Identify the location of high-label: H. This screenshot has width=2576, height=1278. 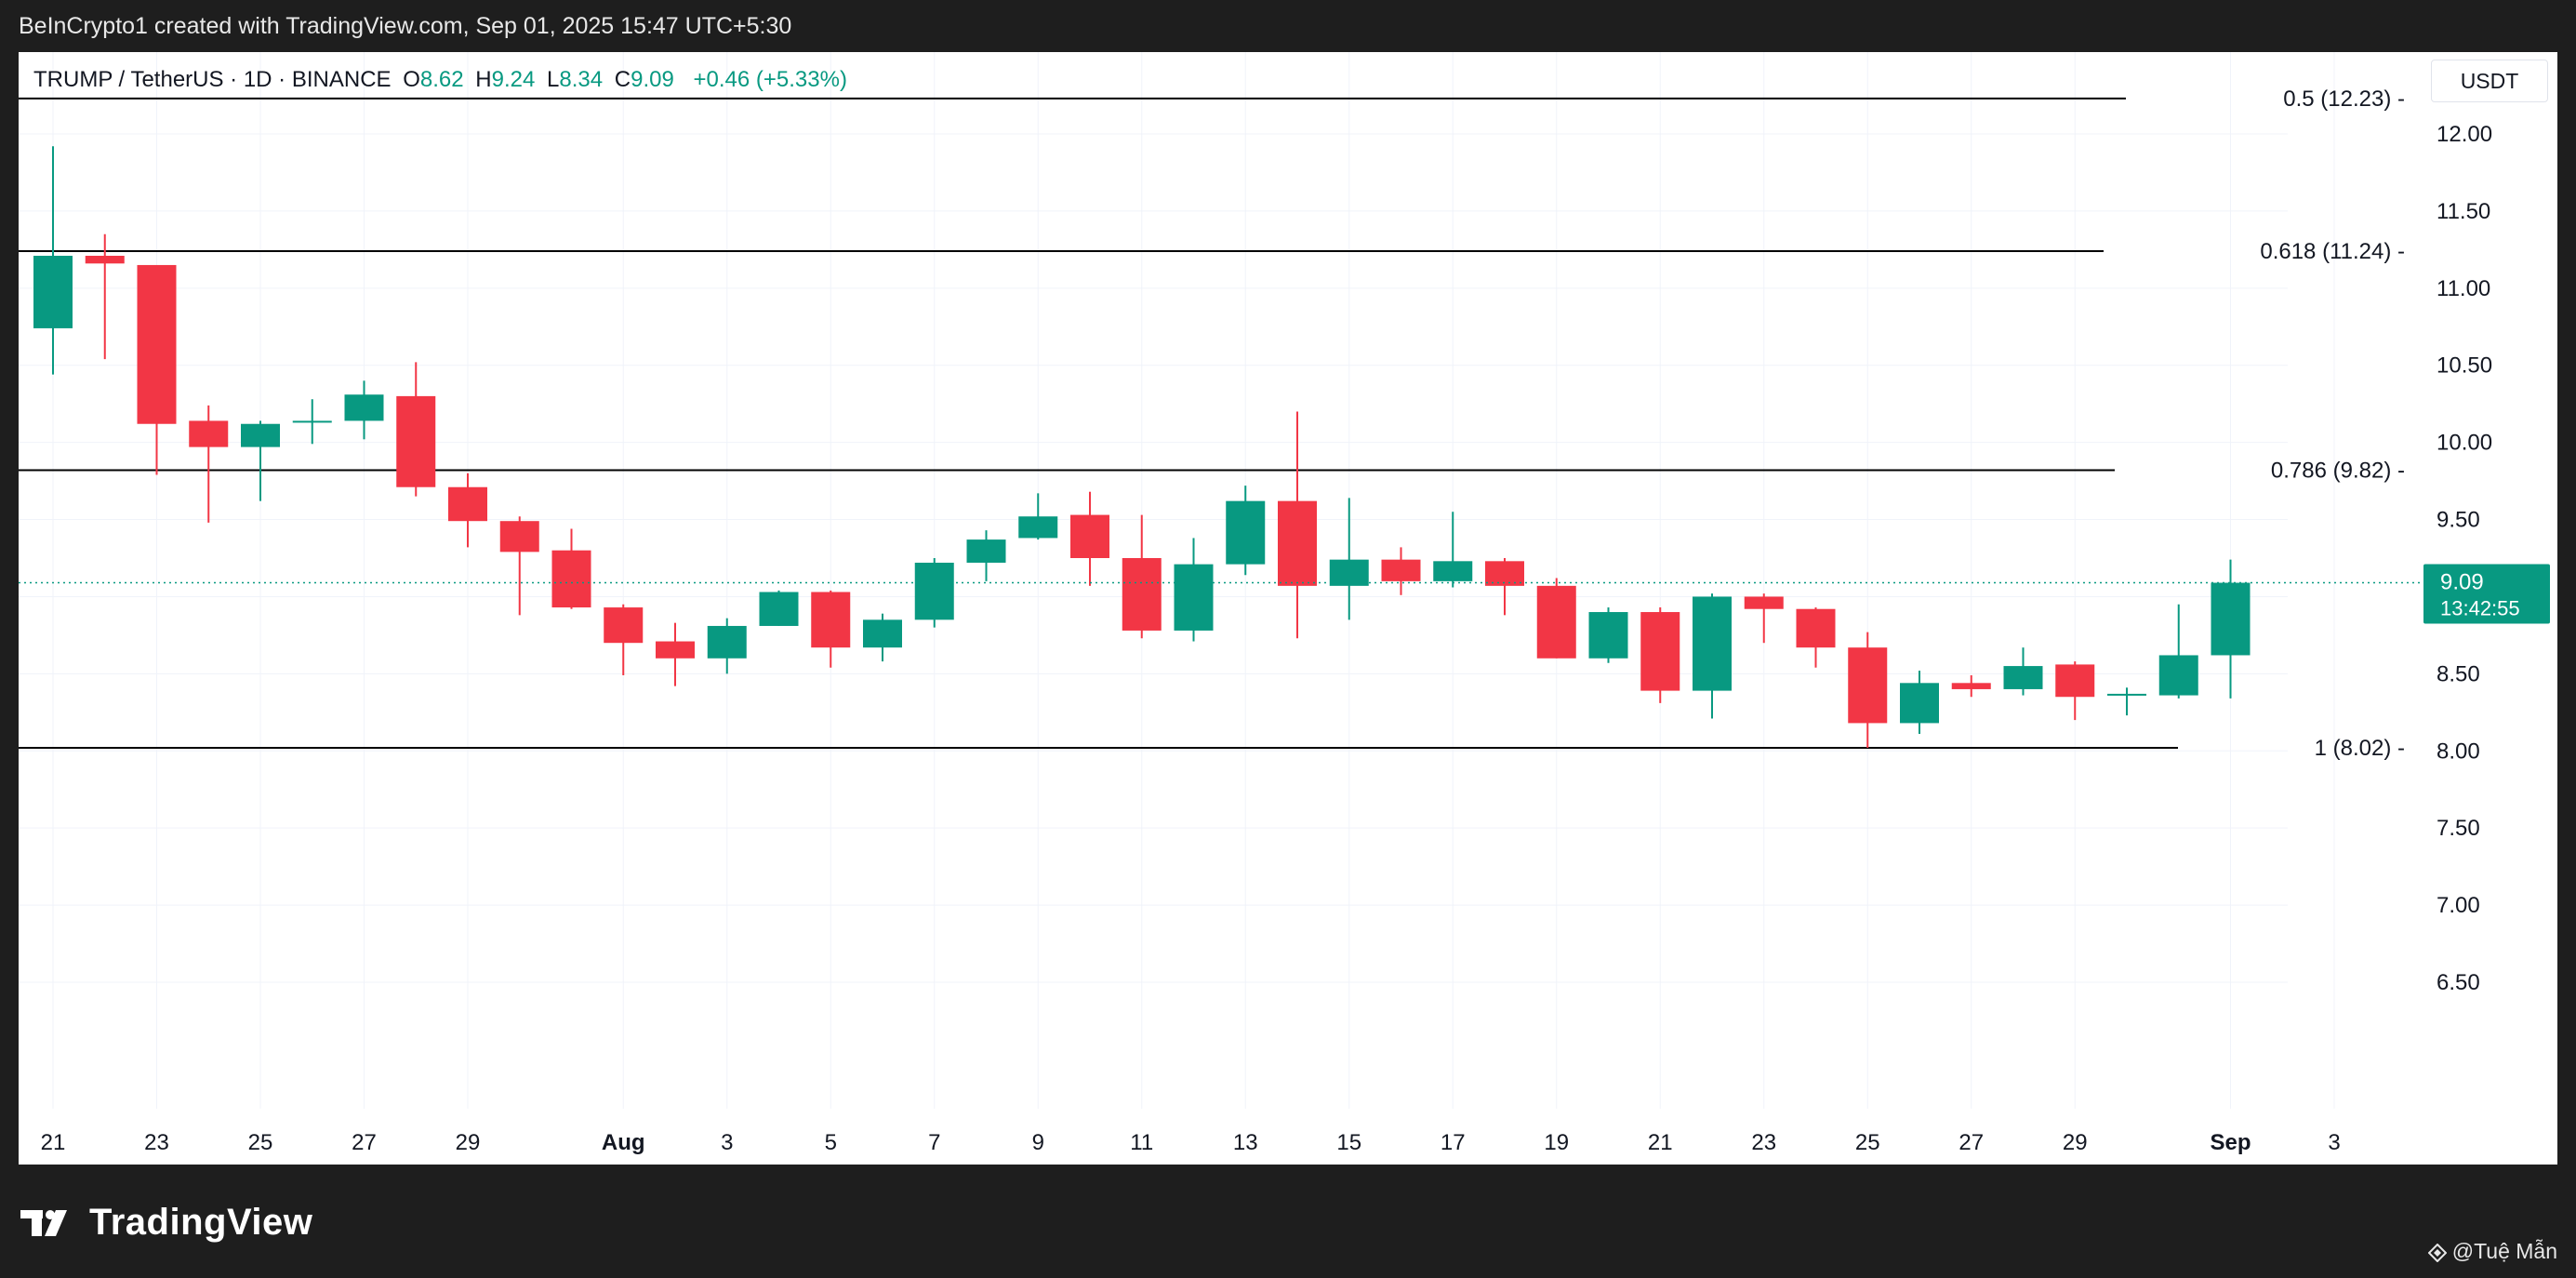
(483, 79).